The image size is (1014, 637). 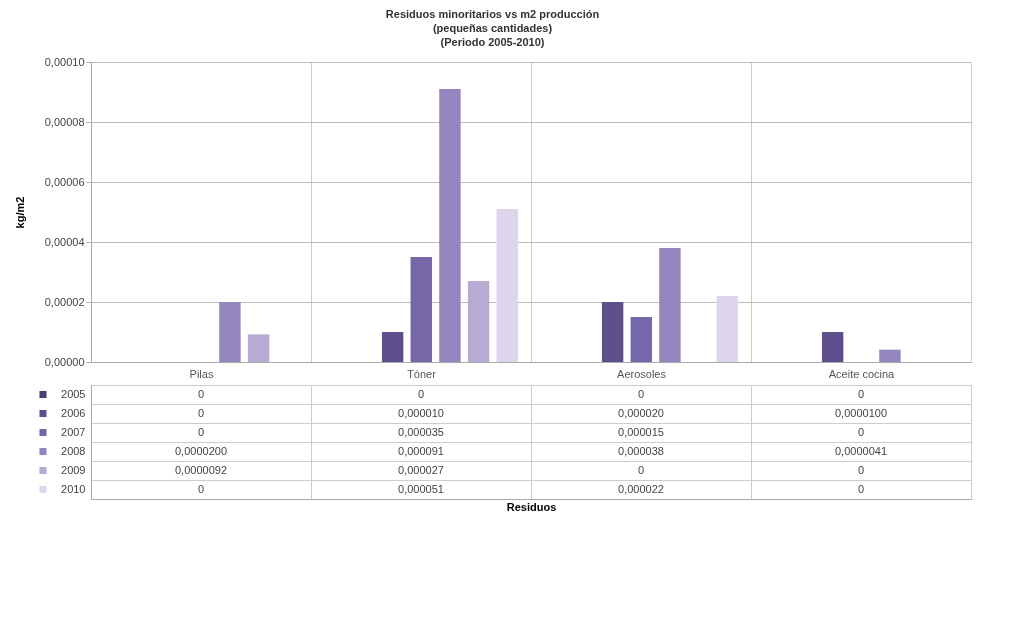 I want to click on data-label: 0,0000200, so click(x=201, y=450).